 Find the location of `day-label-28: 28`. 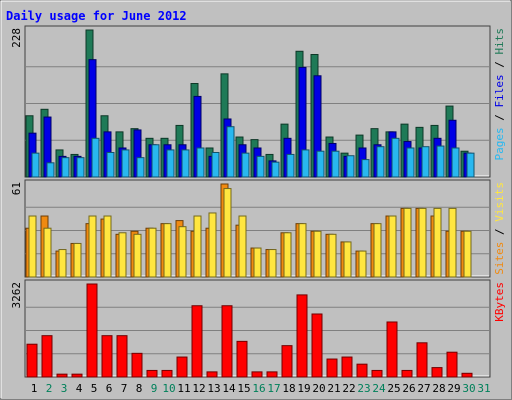

day-label-28: 28 is located at coordinates (438, 388).